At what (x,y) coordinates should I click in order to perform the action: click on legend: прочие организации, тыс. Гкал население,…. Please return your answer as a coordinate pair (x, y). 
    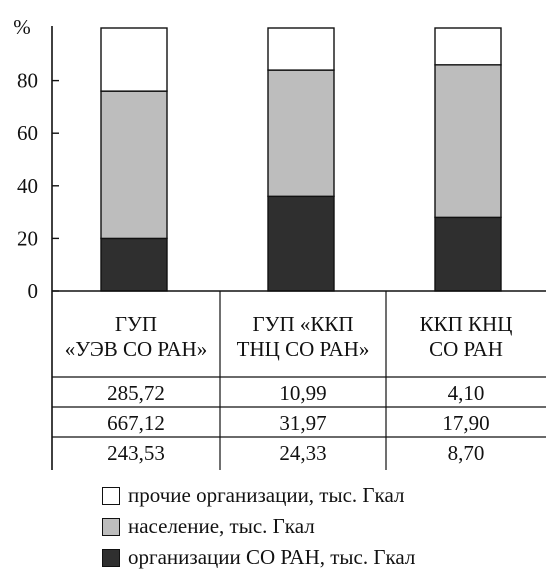
    Looking at the image, I should click on (258, 526).